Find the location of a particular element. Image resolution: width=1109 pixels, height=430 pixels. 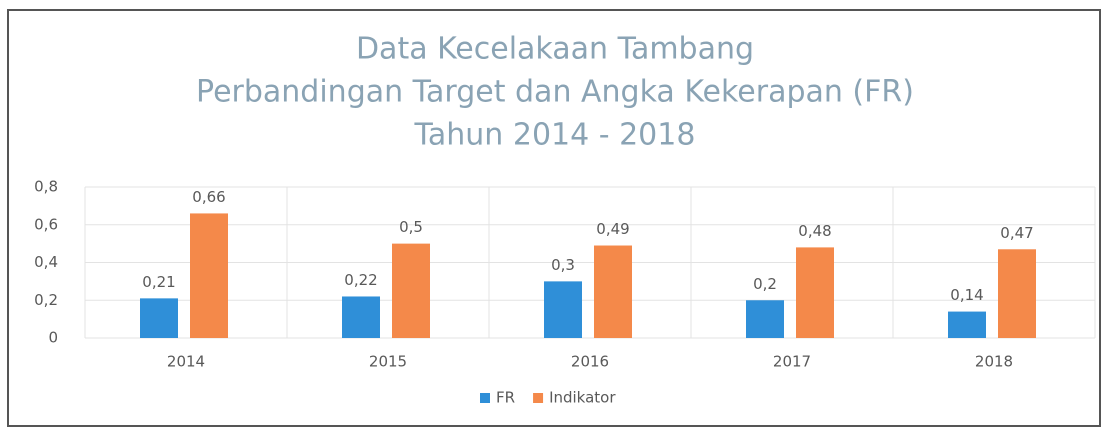

data-label: 0,49 is located at coordinates (612, 229).